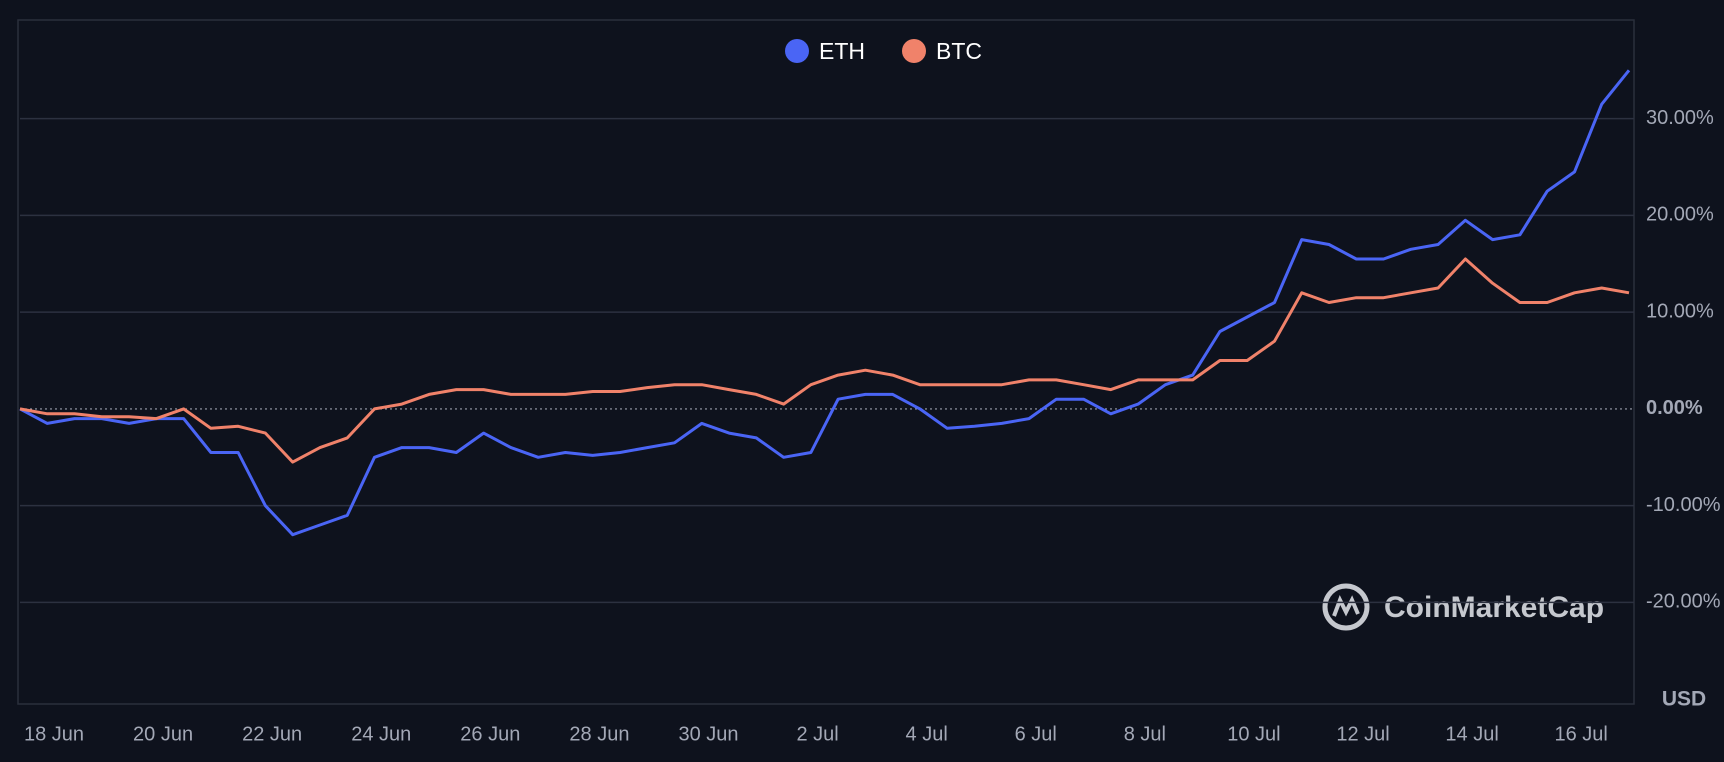 The width and height of the screenshot is (1724, 762). I want to click on watermark-logo, so click(1346, 607).